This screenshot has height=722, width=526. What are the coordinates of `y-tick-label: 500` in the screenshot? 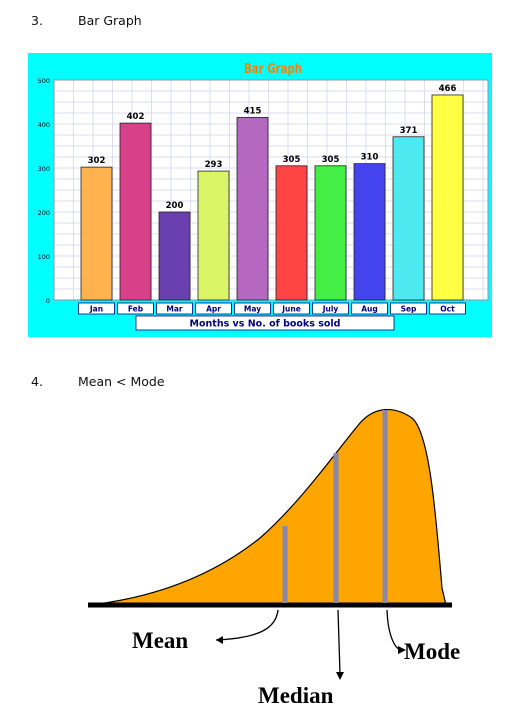 It's located at (44, 81).